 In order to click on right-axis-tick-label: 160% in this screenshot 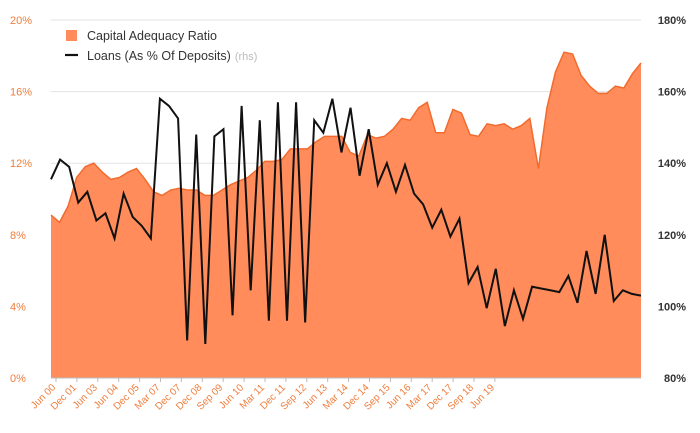, I will do `click(672, 93)`.